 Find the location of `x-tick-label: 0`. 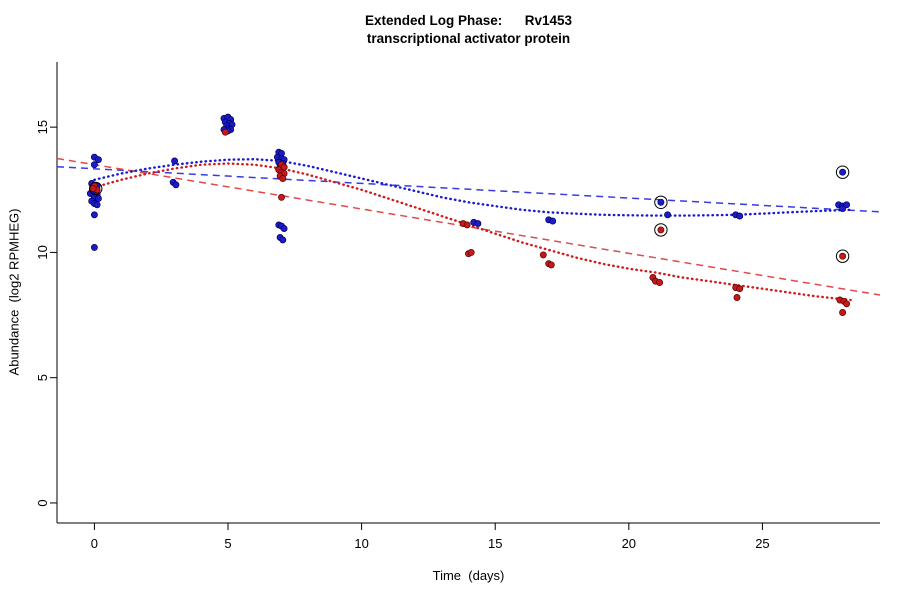

x-tick-label: 0 is located at coordinates (94, 543).